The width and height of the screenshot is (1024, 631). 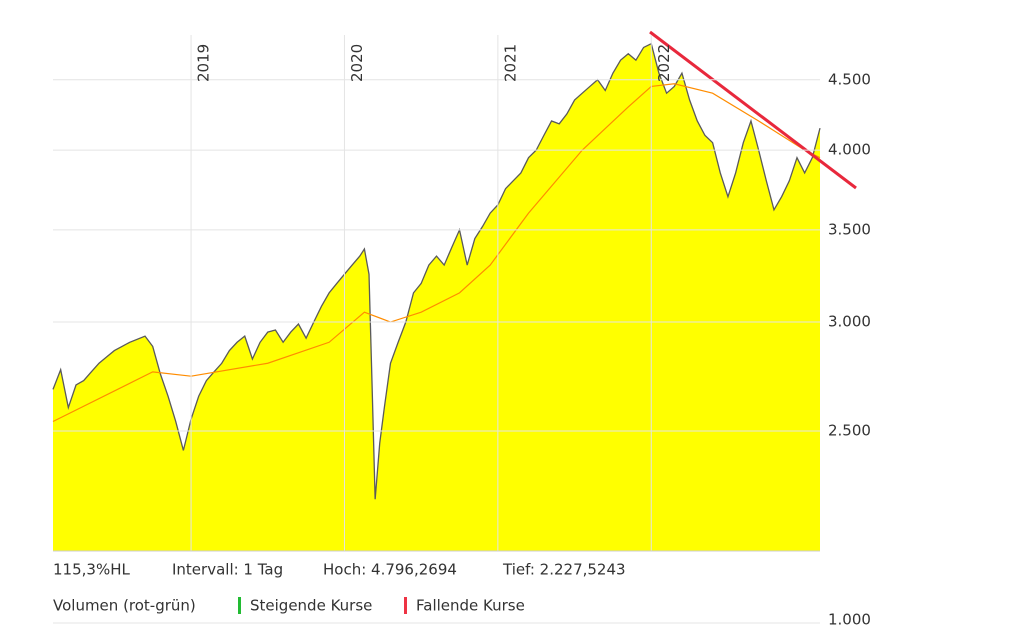 What do you see at coordinates (849, 322) in the screenshot?
I see `y-tick-label: 3.000` at bounding box center [849, 322].